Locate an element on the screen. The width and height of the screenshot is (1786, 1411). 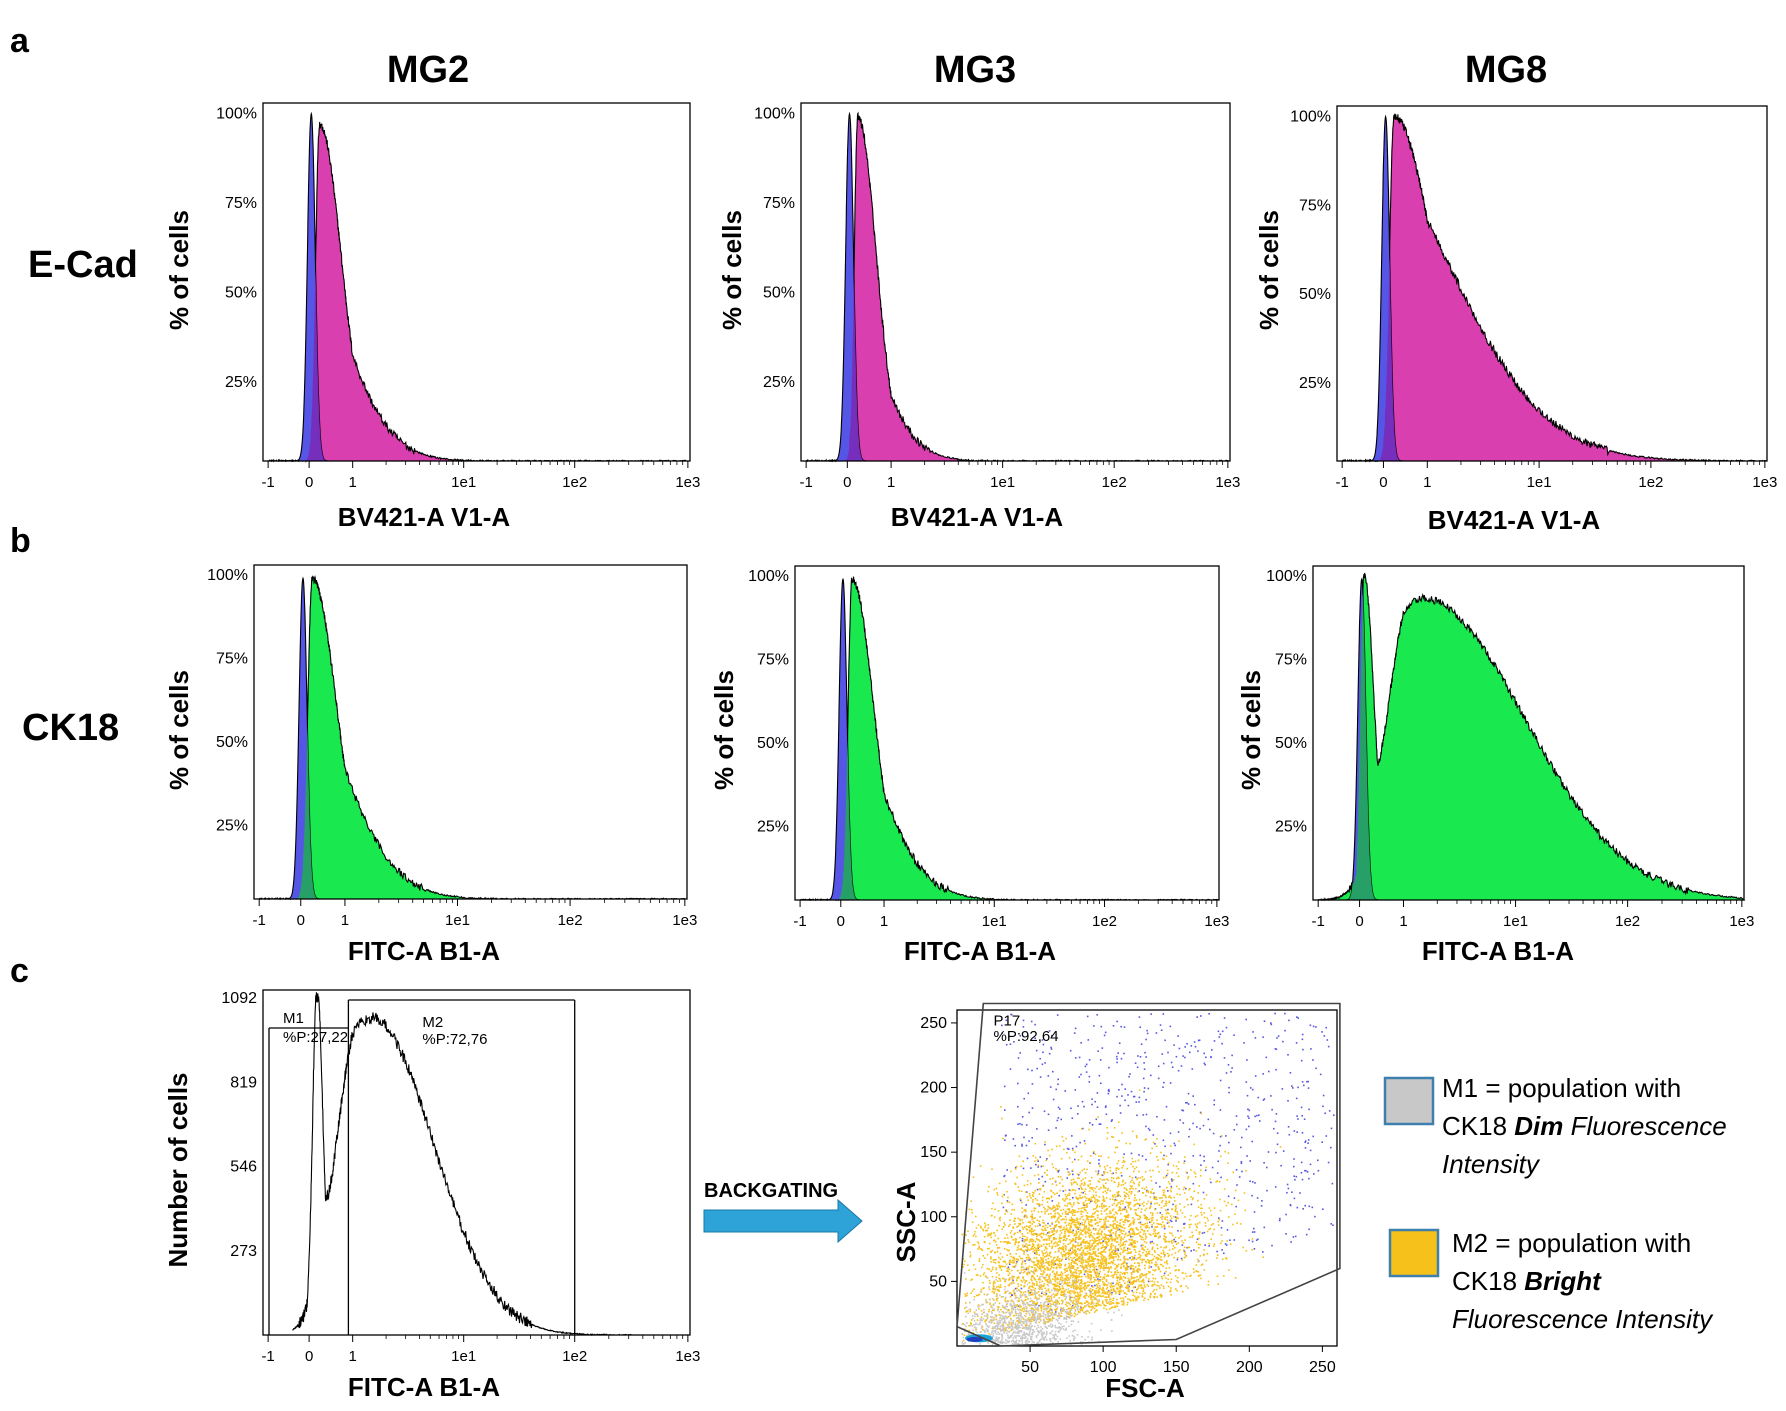
x-tick-label: 0 is located at coordinates (309, 1356).